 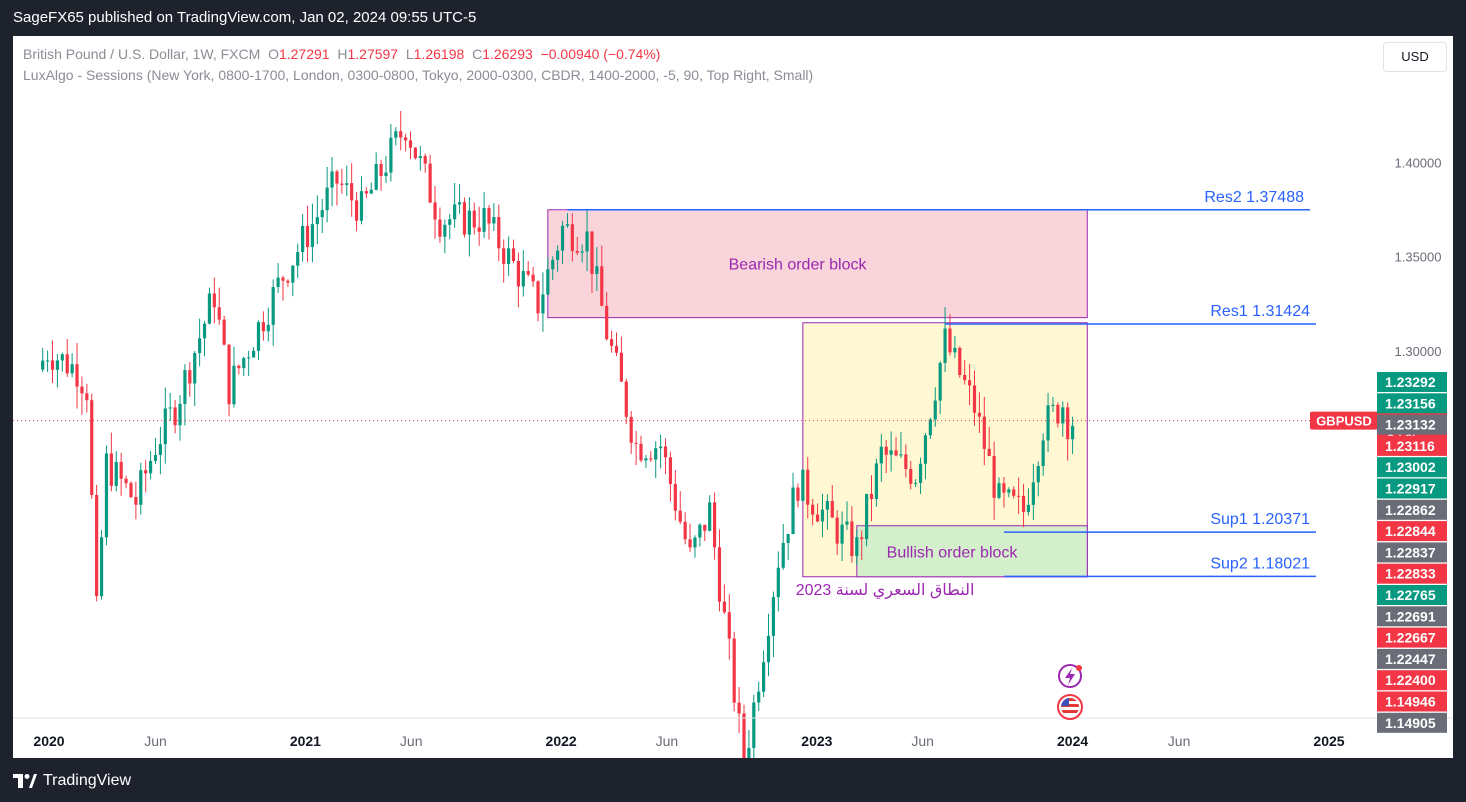 I want to click on currency-button: USD, so click(x=1415, y=57).